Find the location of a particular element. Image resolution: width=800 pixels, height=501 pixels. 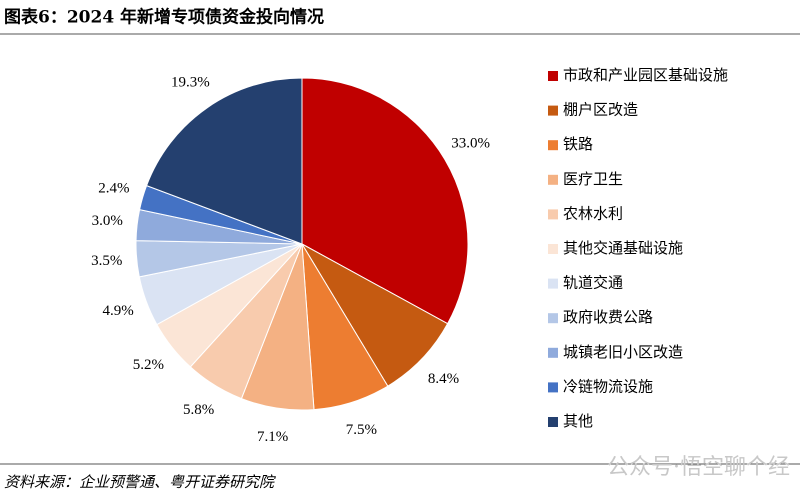

data-label: 5.2% is located at coordinates (148, 365).